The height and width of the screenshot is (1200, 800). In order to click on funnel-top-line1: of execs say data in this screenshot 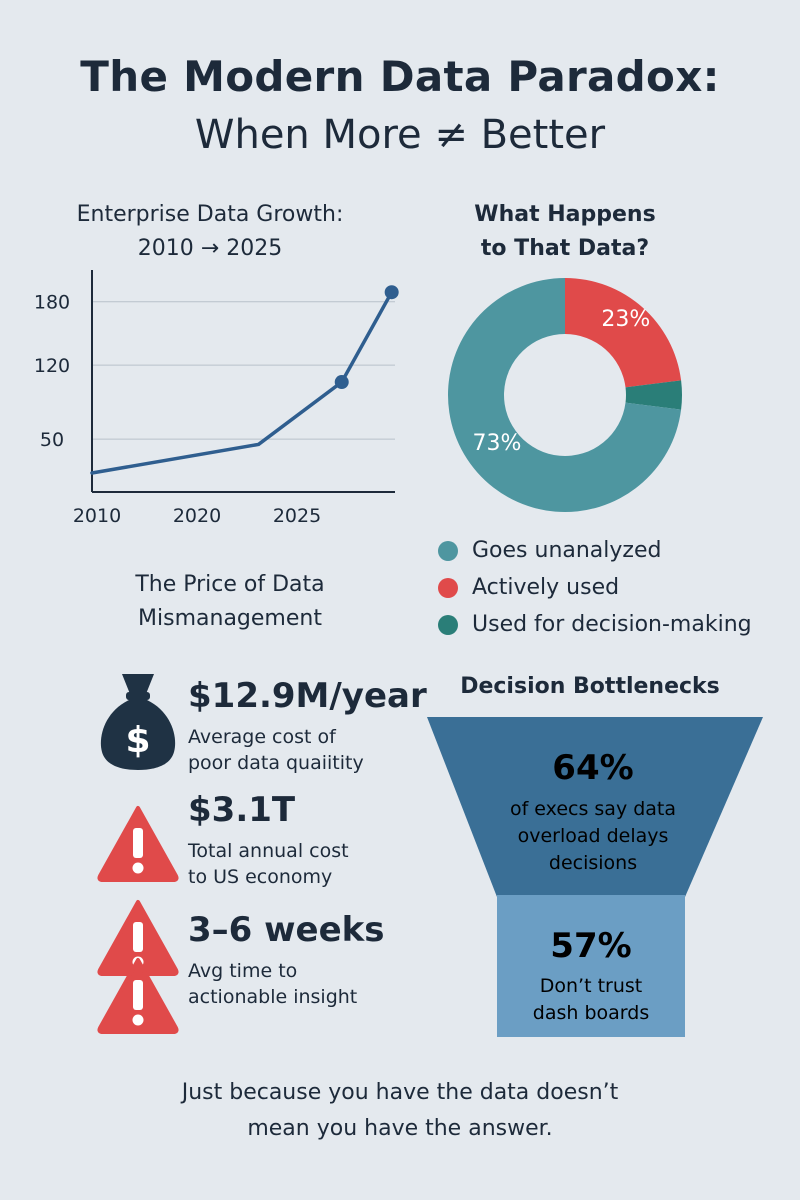, I will do `click(593, 809)`.